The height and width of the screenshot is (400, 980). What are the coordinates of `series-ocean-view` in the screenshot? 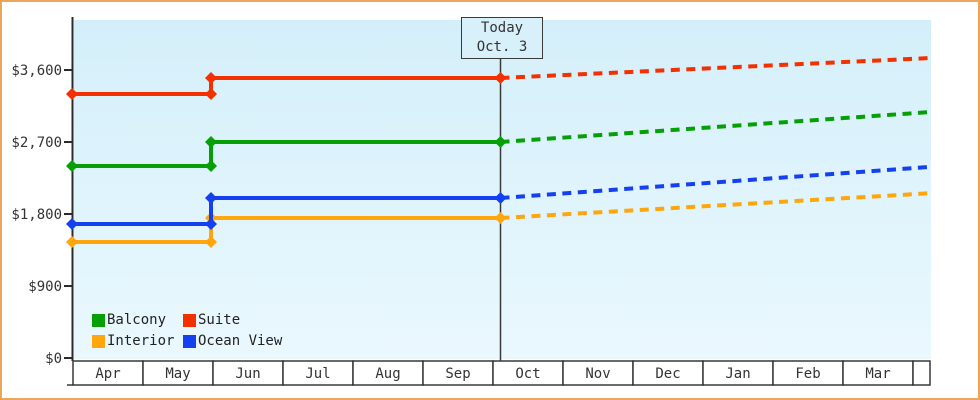 It's located at (499, 197).